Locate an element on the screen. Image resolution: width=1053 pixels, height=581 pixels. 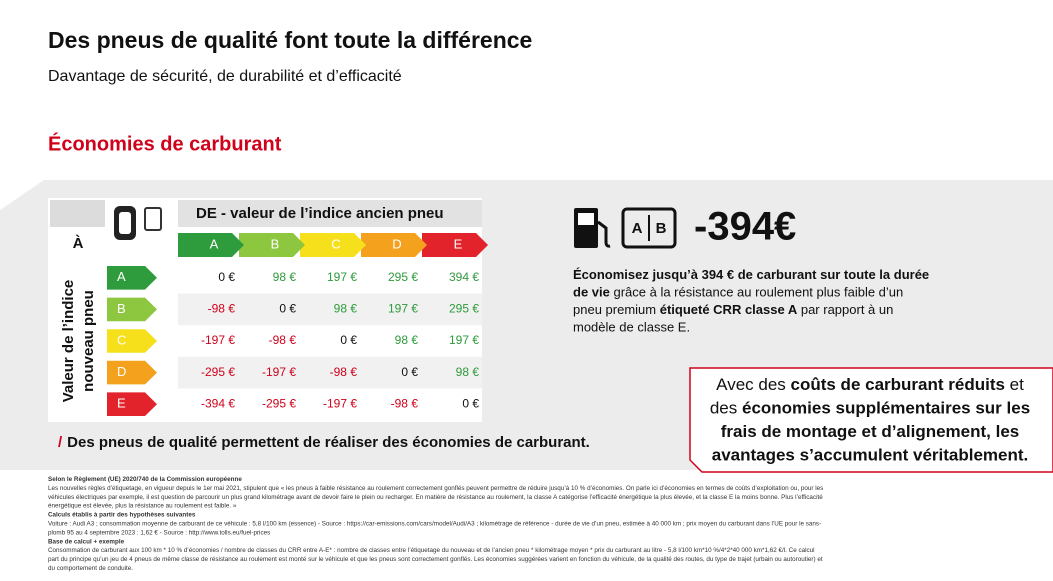
callout-text: Avec des coûts de carburant réduits et is located at coordinates (870, 384).